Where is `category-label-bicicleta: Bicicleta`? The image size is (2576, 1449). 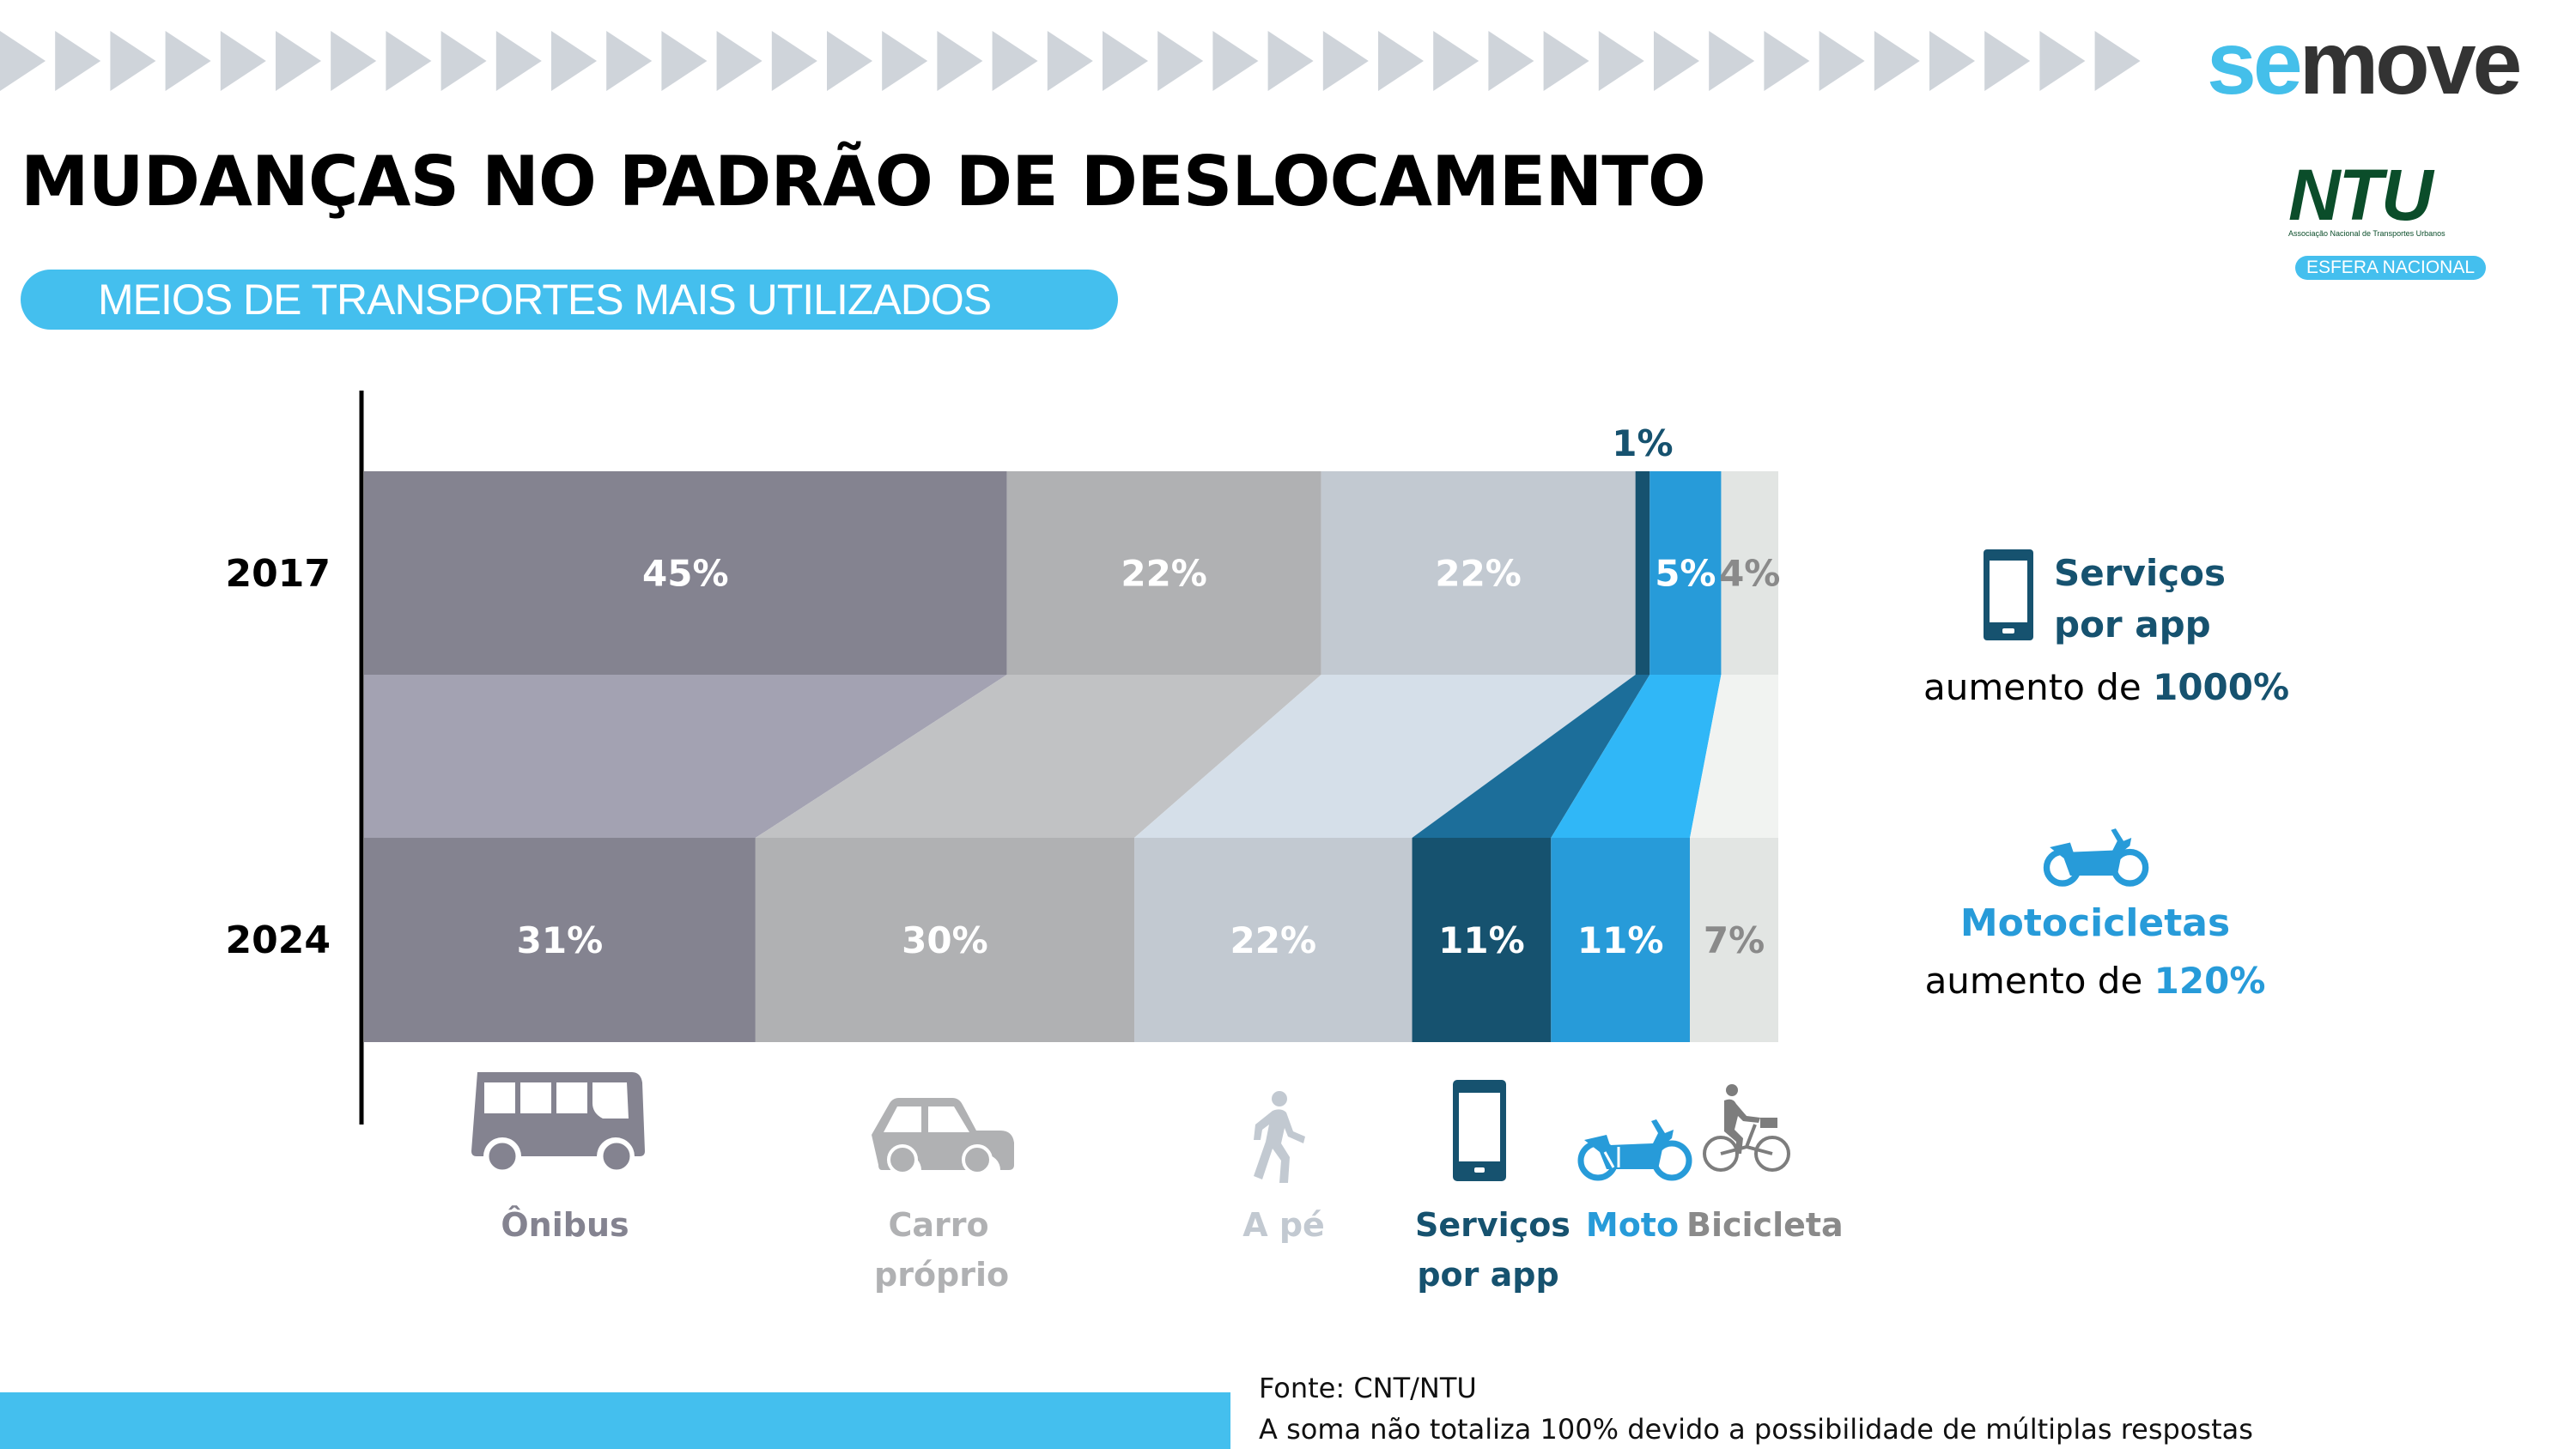 category-label-bicicleta: Bicicleta is located at coordinates (1765, 1225).